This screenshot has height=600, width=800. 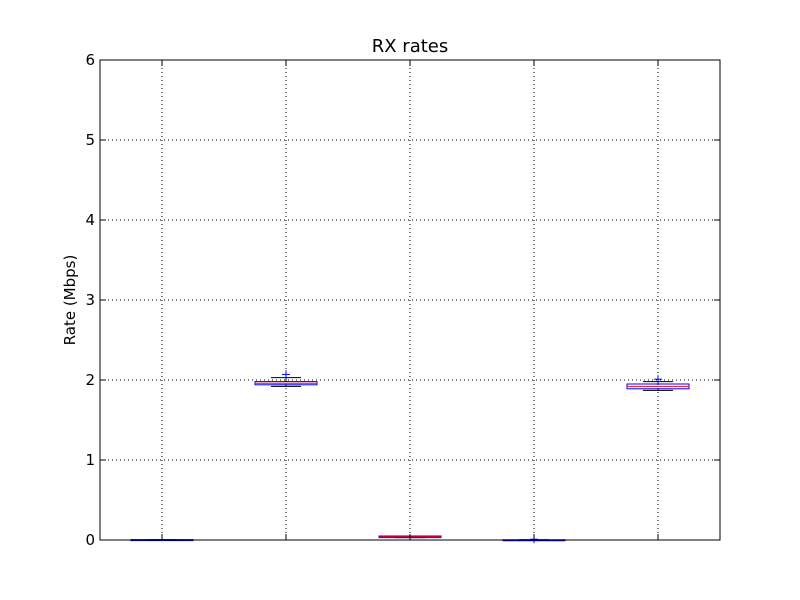 I want to click on y-tick-label: 2, so click(x=90, y=380).